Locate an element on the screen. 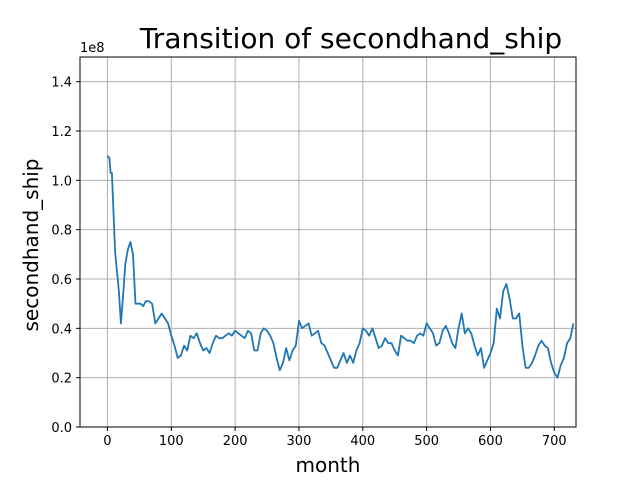  x-tick-label: 600 is located at coordinates (490, 441).